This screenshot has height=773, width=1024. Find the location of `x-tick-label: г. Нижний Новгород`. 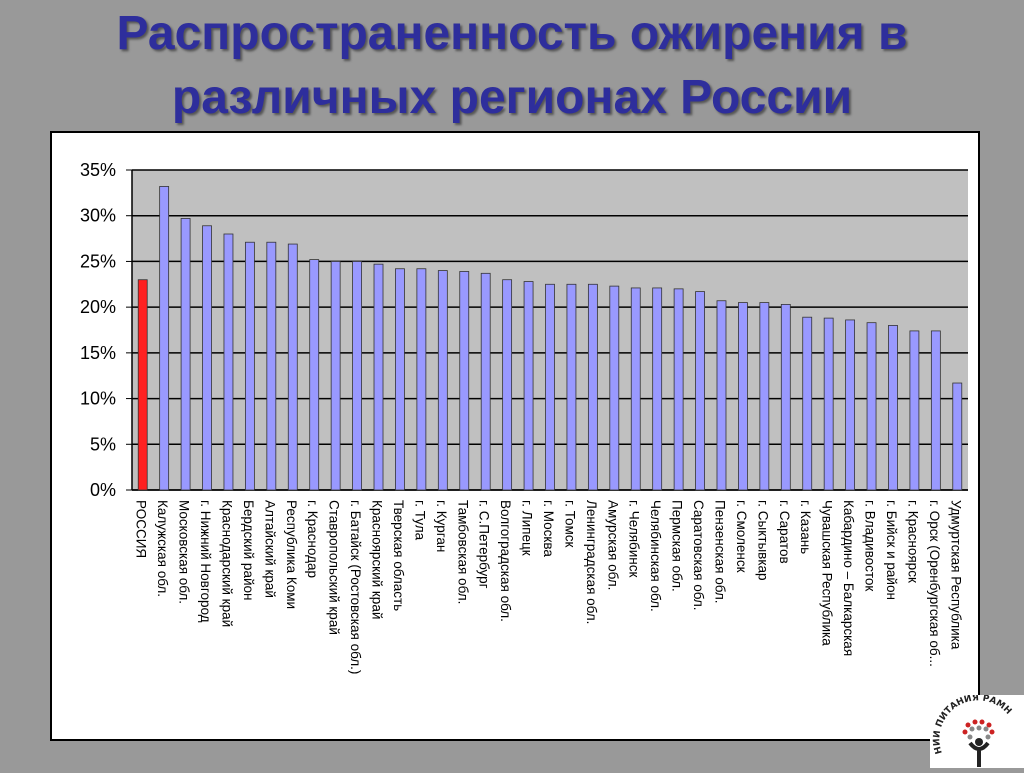

x-tick-label: г. Нижний Новгород is located at coordinates (205, 561).